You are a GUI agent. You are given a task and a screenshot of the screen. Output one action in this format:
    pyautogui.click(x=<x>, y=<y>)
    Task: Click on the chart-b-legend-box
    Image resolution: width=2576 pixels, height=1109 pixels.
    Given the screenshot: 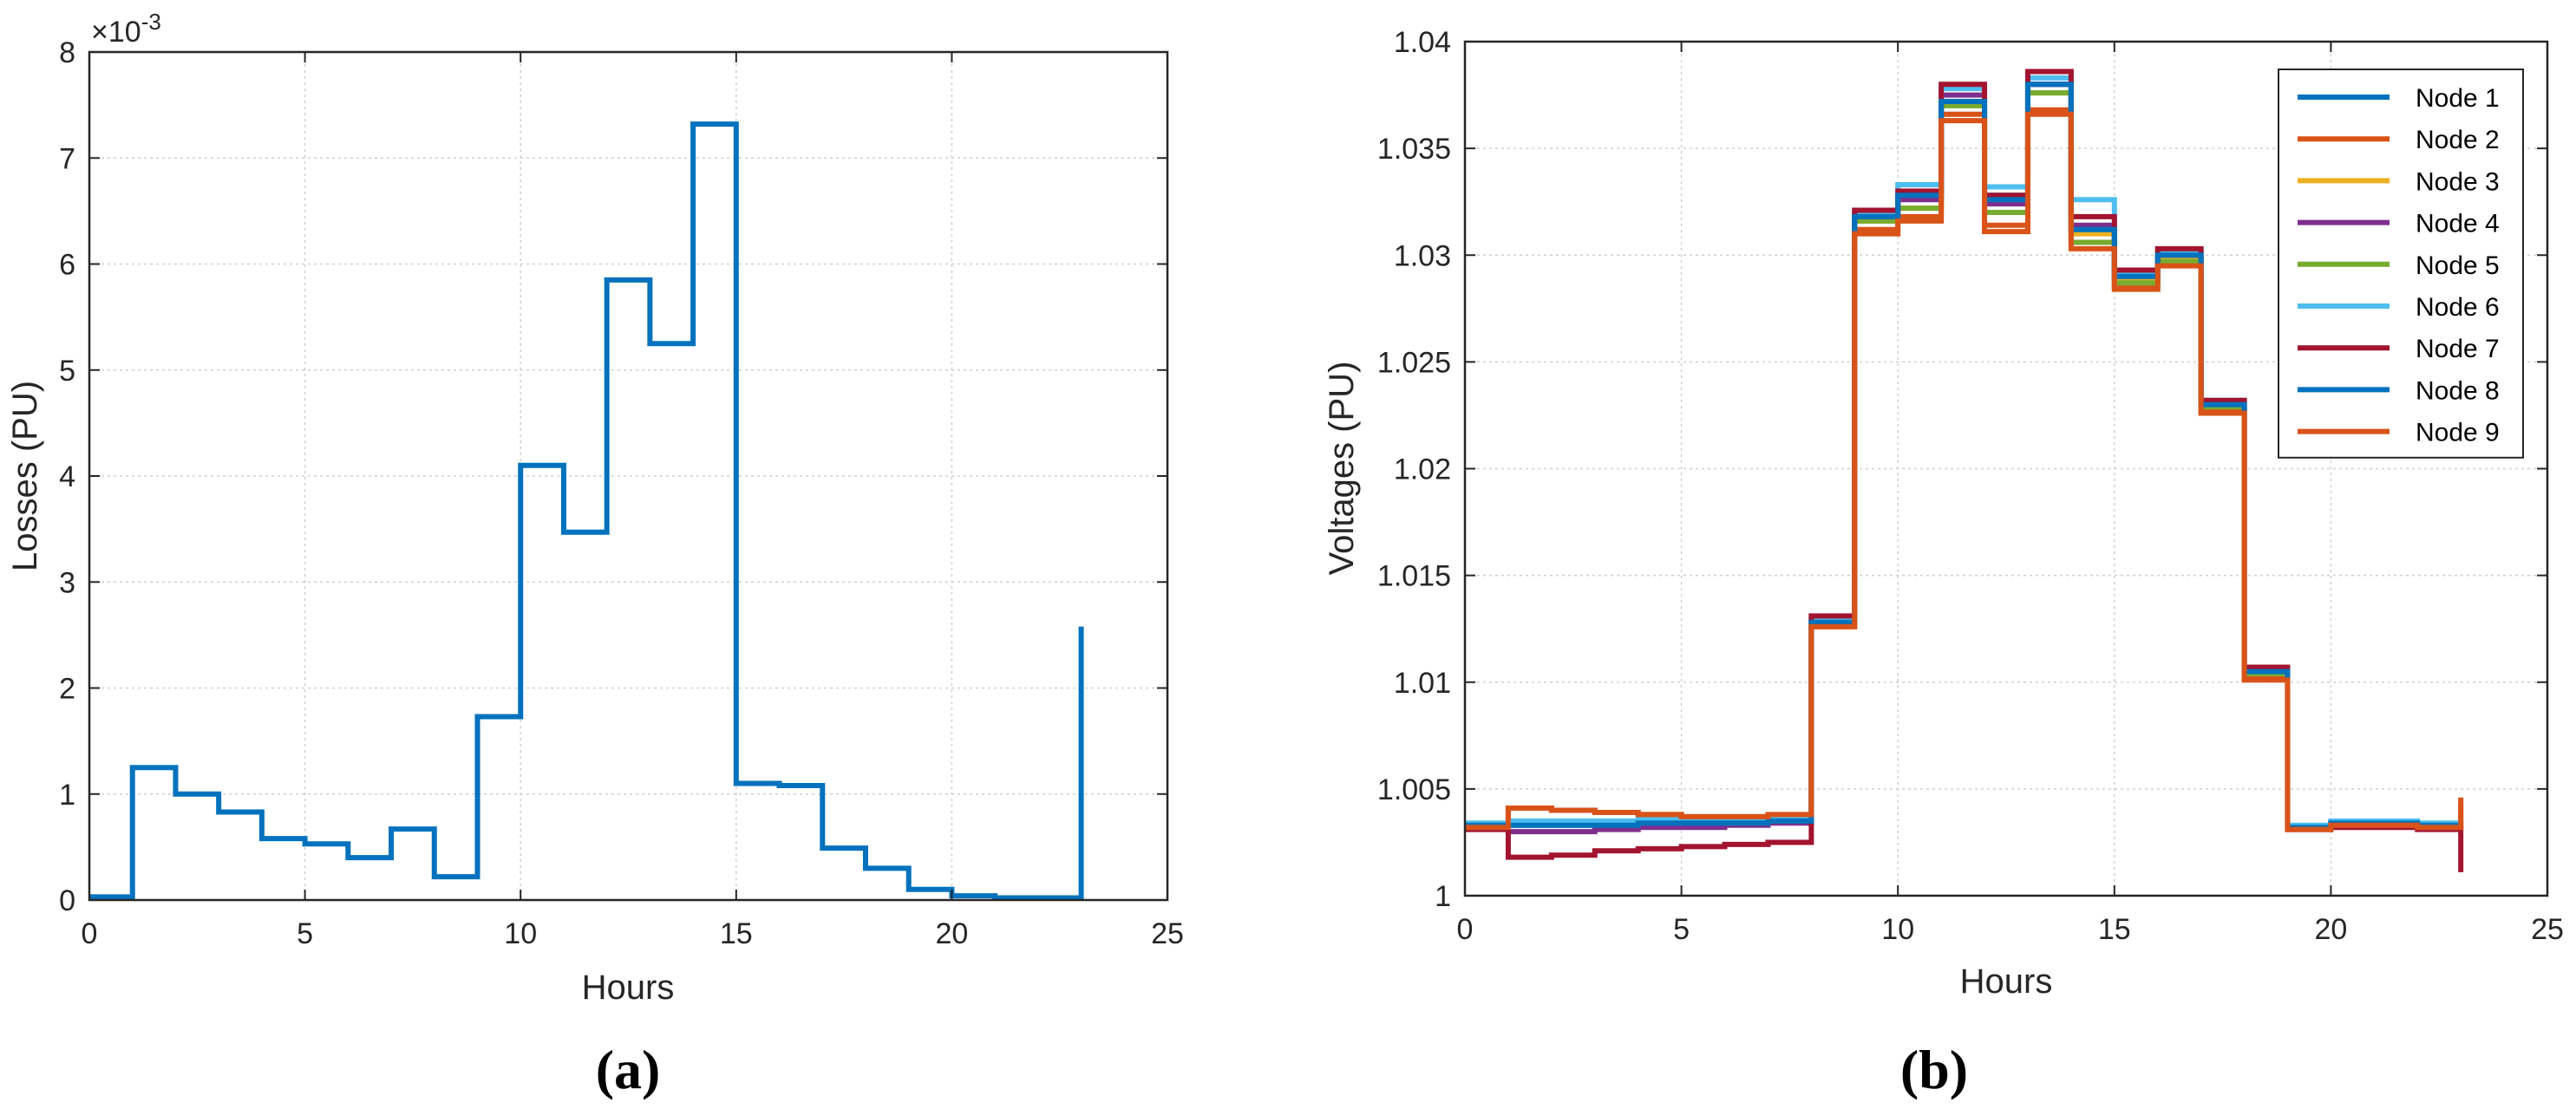 What is the action you would take?
    pyautogui.click(x=2401, y=263)
    